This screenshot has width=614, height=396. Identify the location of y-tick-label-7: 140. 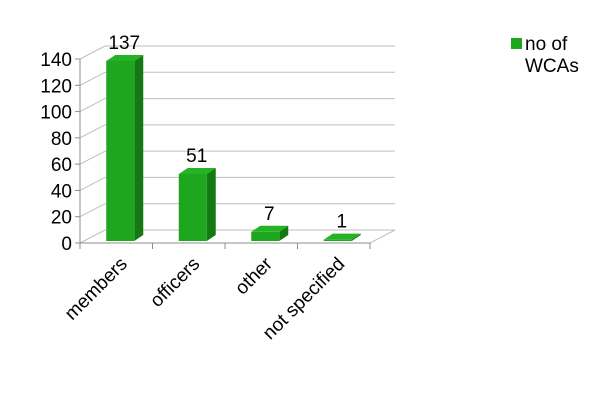
(56, 60).